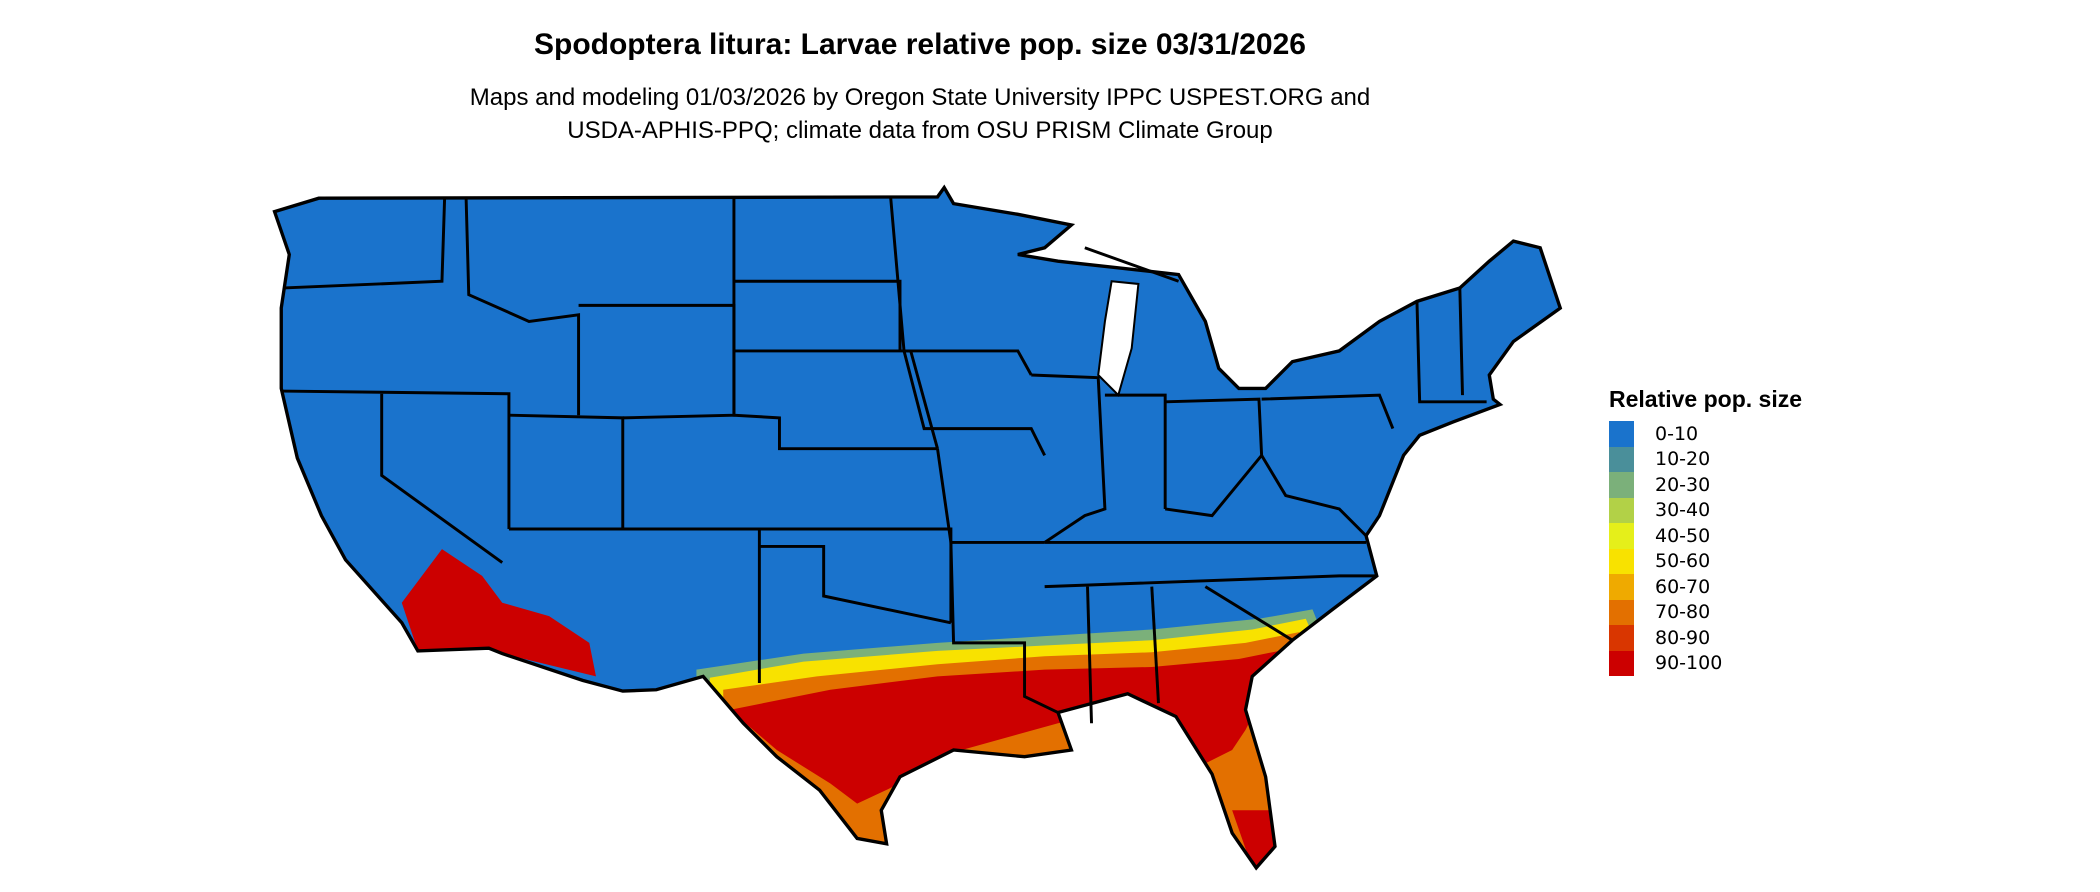 The image size is (2100, 892). Describe the element at coordinates (1683, 637) in the screenshot. I see `legend-label: 80-90` at that location.